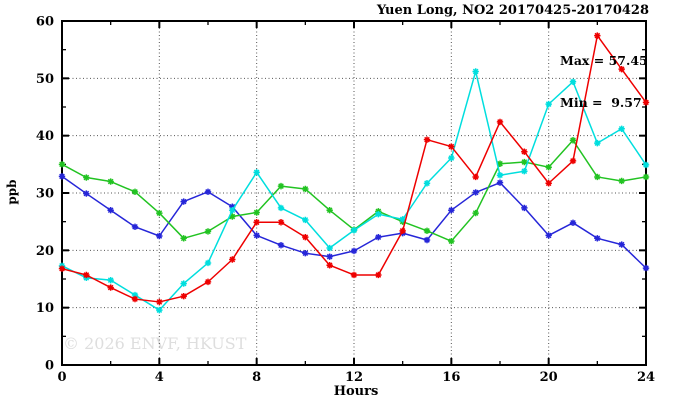  Describe the element at coordinates (159, 377) in the screenshot. I see `x-tick-label: 4` at that location.